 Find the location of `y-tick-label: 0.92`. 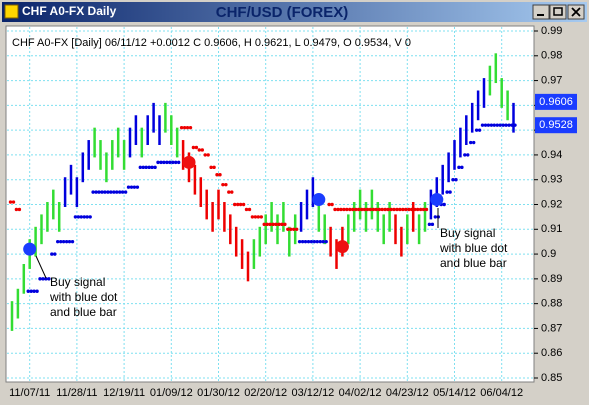

y-tick-label: 0.92 is located at coordinates (551, 204).